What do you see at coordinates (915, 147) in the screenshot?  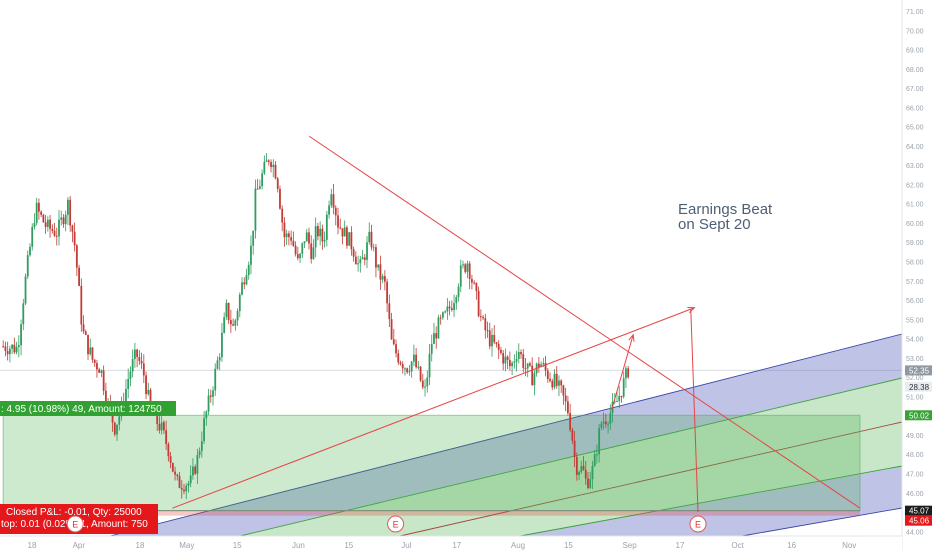 I see `y-tick-label: 64.00` at bounding box center [915, 147].